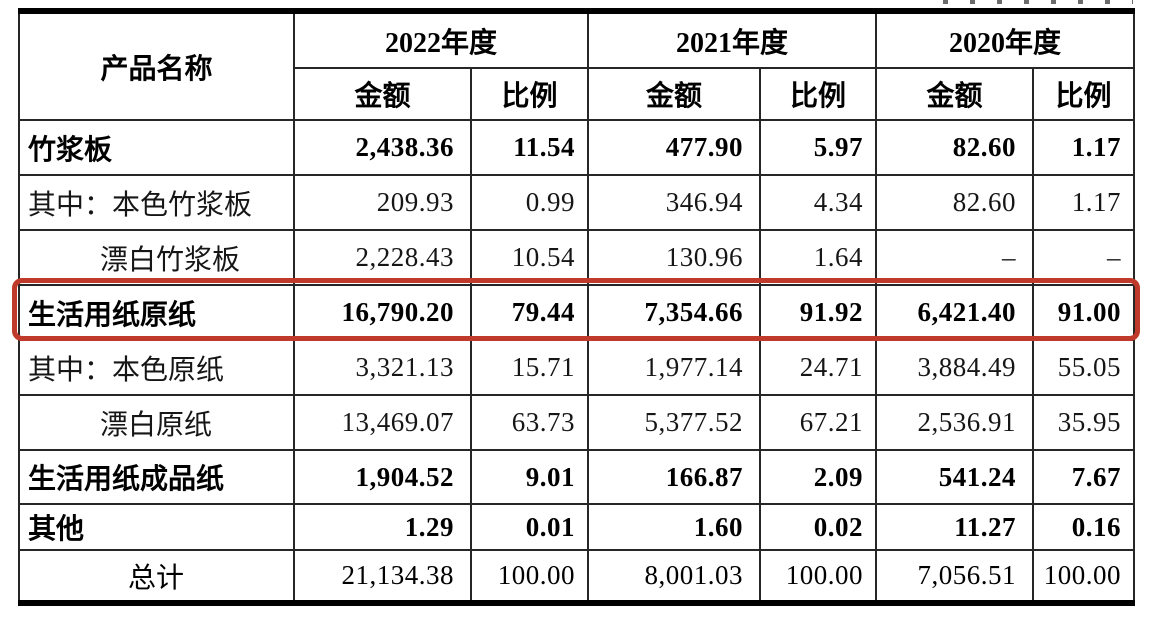 The width and height of the screenshot is (1151, 625). I want to click on header-row-measures: 金额 比例 金额 比例 金额 比例, so click(577, 94).